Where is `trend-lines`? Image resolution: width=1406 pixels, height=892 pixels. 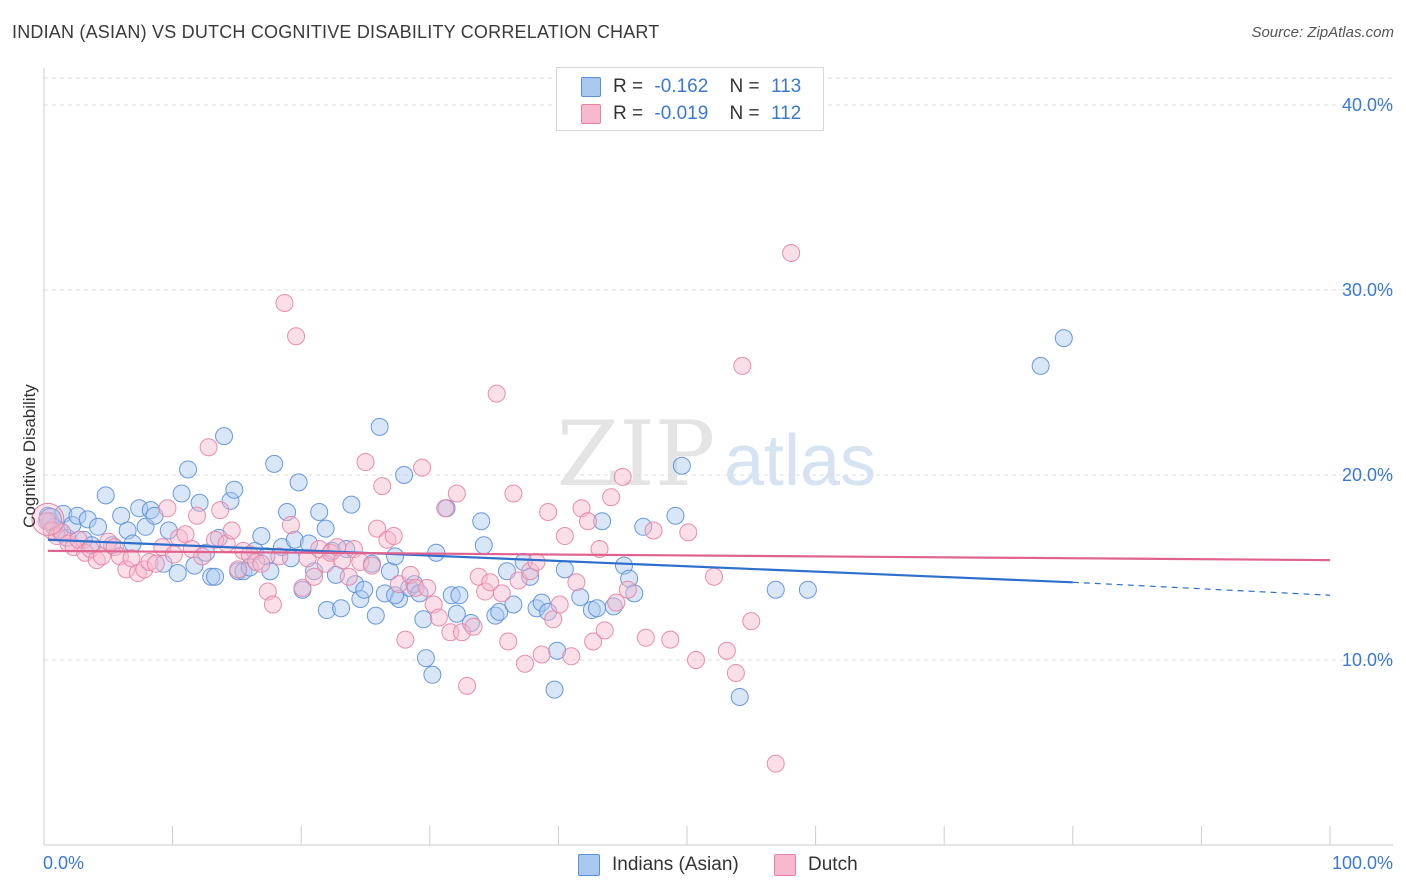
trend-lines is located at coordinates (689, 567).